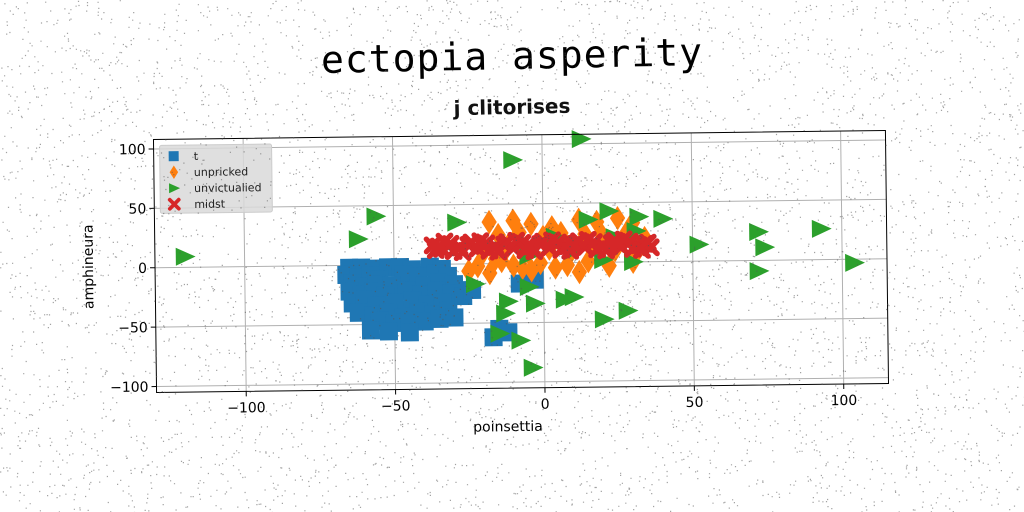 This screenshot has height=512, width=1024. What do you see at coordinates (132, 150) in the screenshot?
I see `y-tick-label: 100` at bounding box center [132, 150].